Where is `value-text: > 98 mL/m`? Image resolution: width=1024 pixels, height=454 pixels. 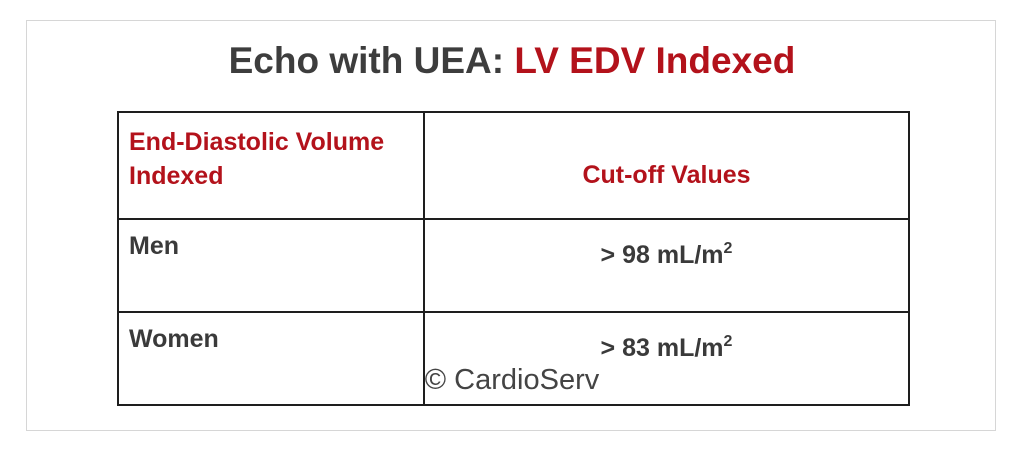 value-text: > 98 mL/m is located at coordinates (662, 255).